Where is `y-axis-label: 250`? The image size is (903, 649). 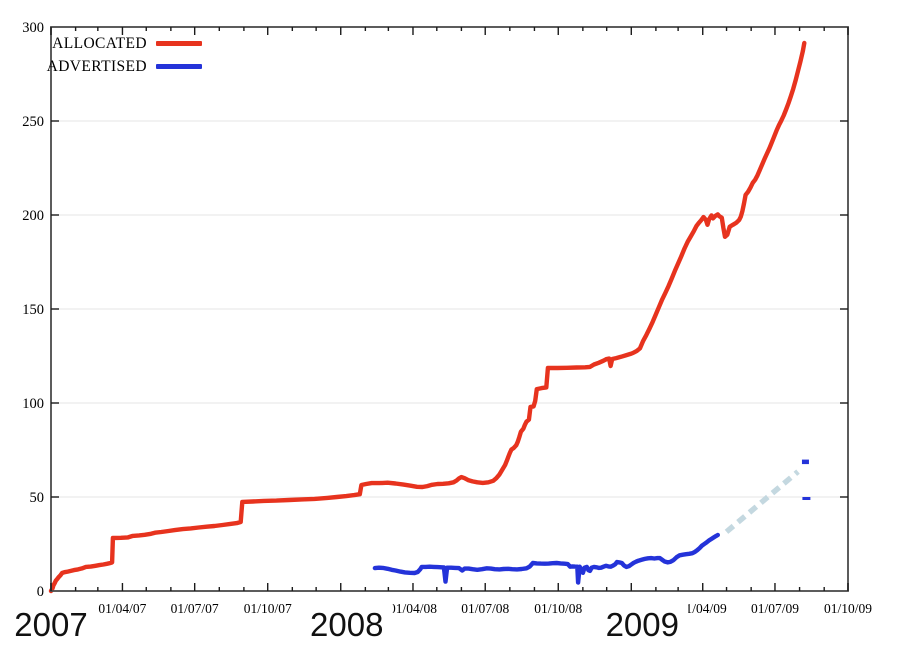
y-axis-label: 250 is located at coordinates (33, 122).